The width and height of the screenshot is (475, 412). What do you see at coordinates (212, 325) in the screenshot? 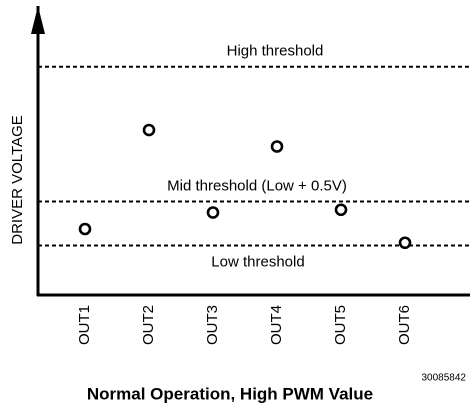
I see `x-tick-label: OUT3` at bounding box center [212, 325].